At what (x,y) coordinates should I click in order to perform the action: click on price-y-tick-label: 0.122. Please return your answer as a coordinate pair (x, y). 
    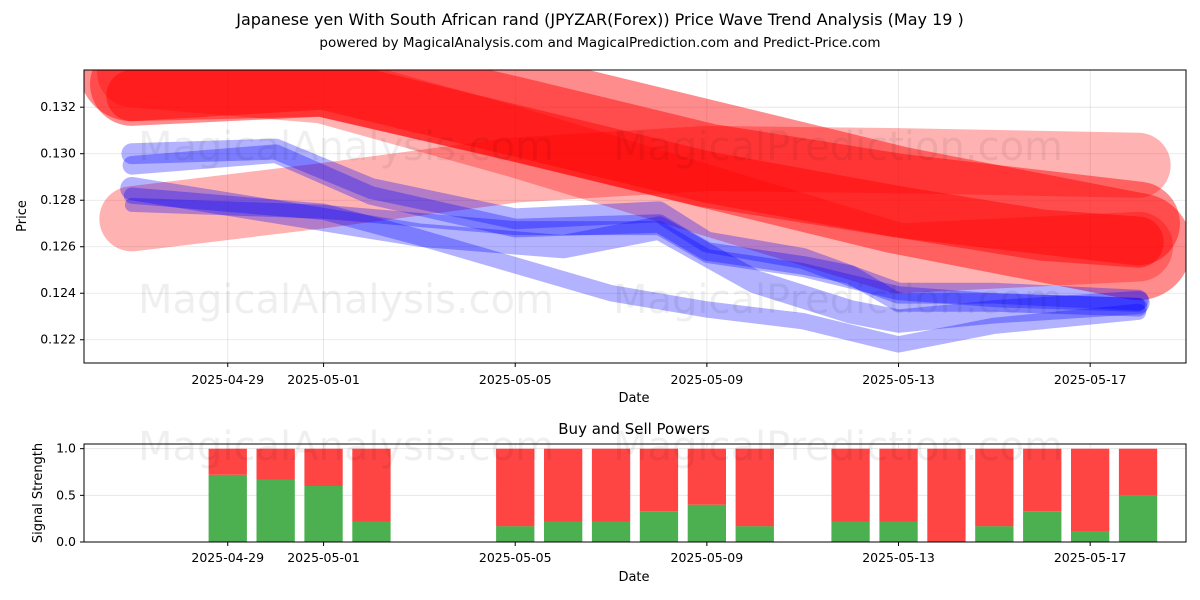
    Looking at the image, I should click on (58, 339).